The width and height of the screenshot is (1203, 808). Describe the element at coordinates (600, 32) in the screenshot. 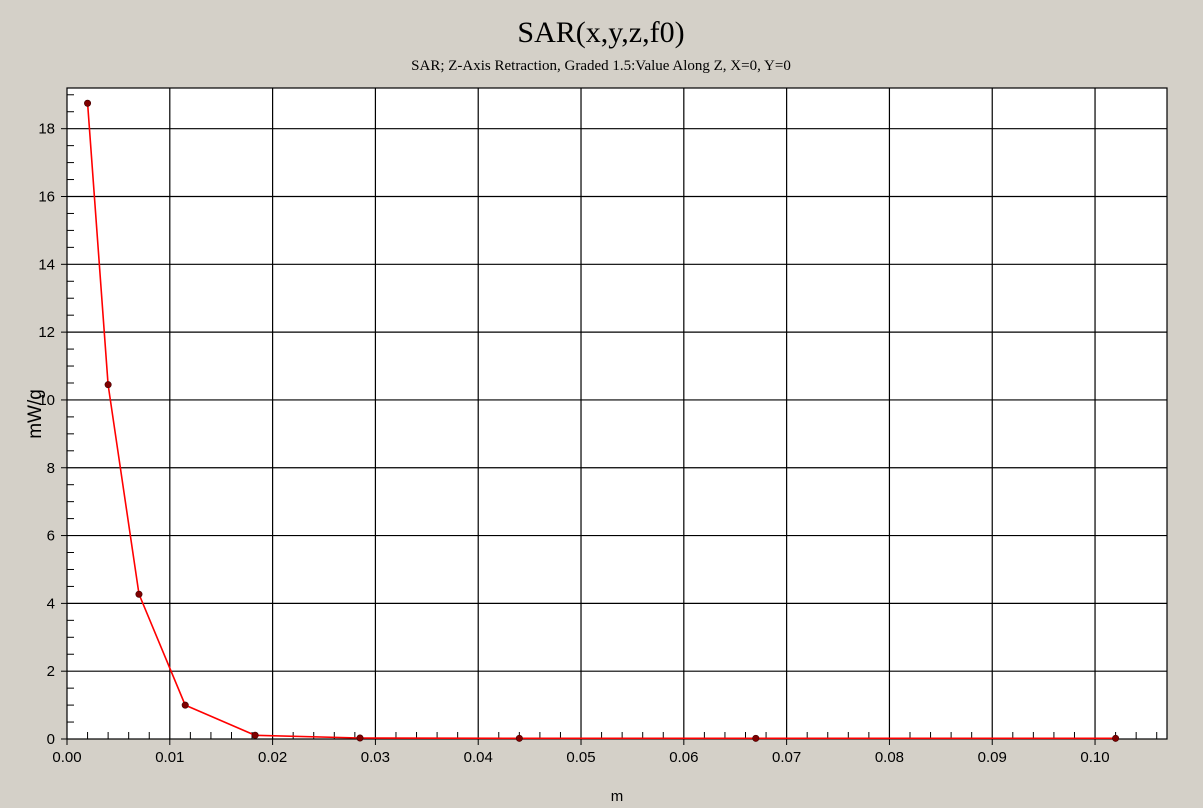

I see `chart-title: SAR(x,y,z,f0)` at that location.